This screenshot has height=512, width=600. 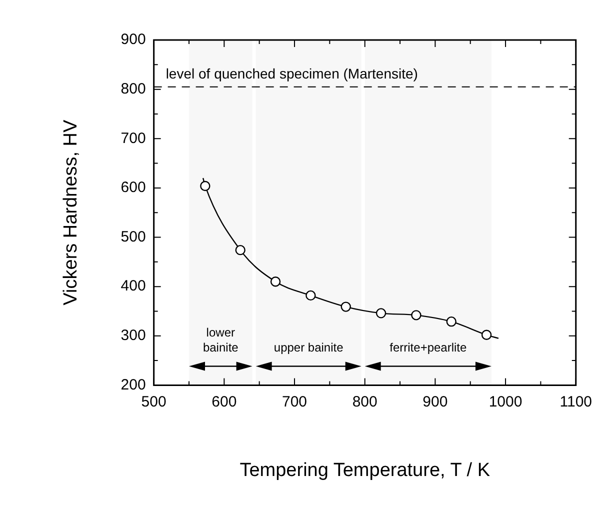 What do you see at coordinates (71, 213) in the screenshot?
I see `y-axis-title: Vickers Hardness, HV` at bounding box center [71, 213].